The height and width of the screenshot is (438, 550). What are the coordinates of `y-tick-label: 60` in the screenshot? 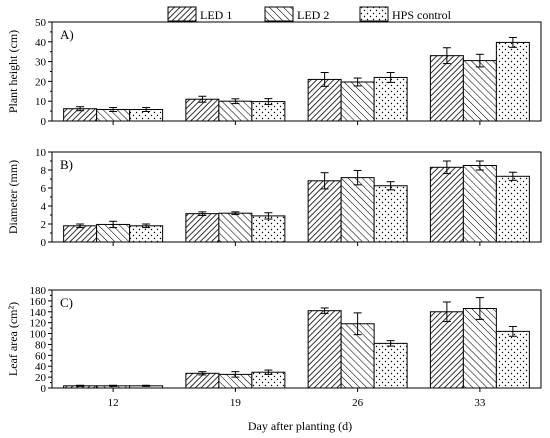 It's located at (41, 356).